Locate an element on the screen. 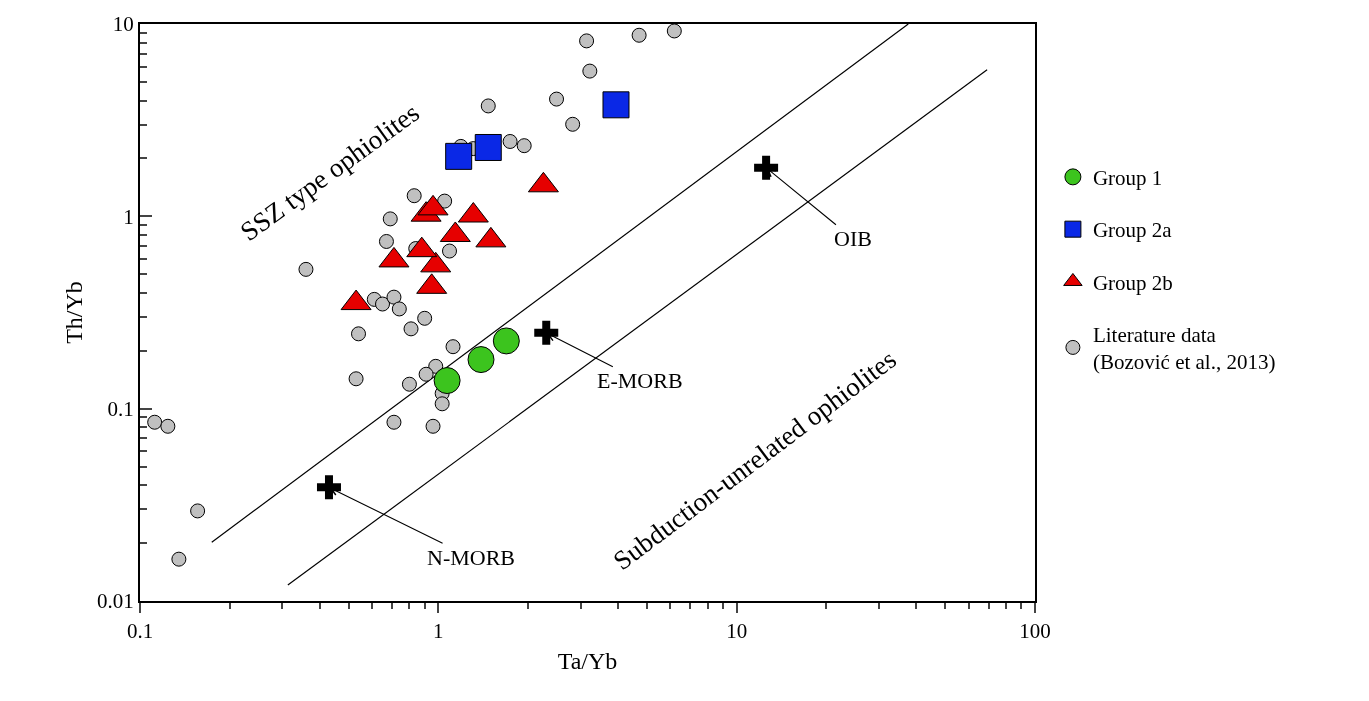  x-tick-label: 10 is located at coordinates (737, 631).